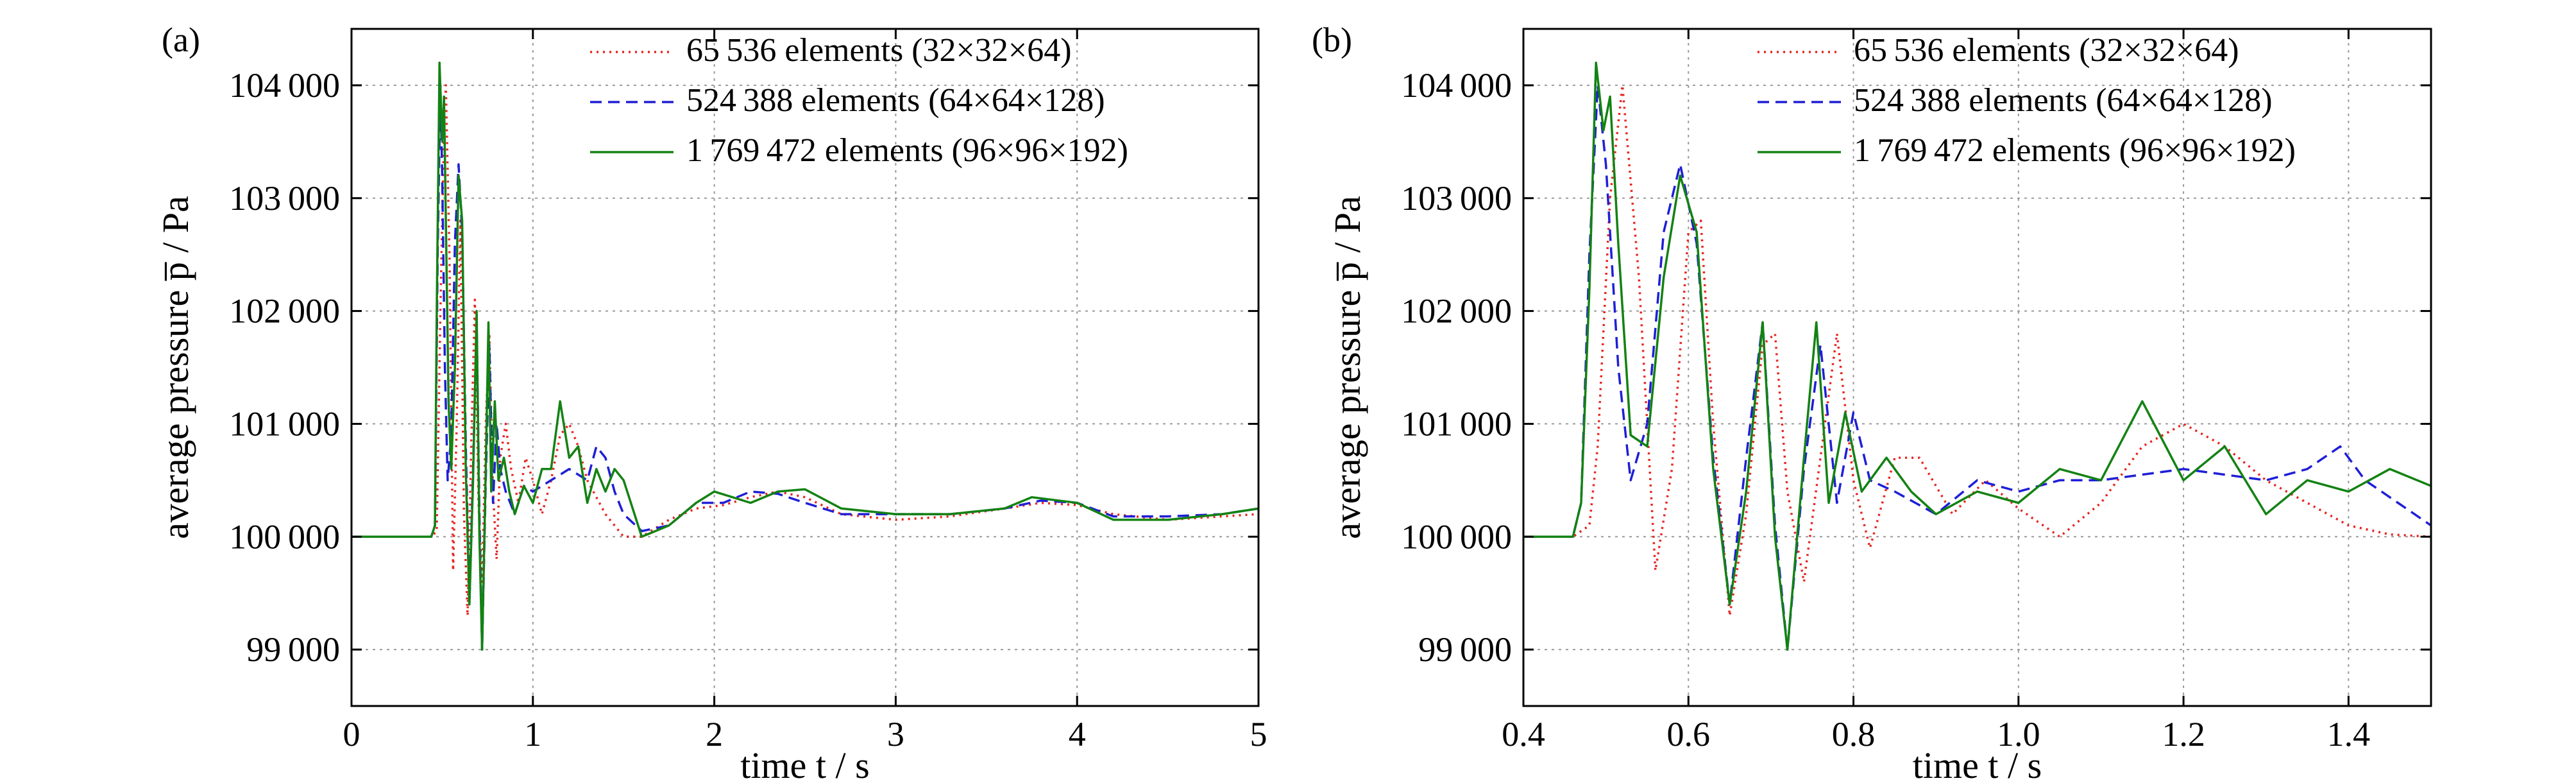 Image resolution: width=2576 pixels, height=783 pixels. Describe the element at coordinates (1332, 40) in the screenshot. I see `panel-label: (b)` at that location.